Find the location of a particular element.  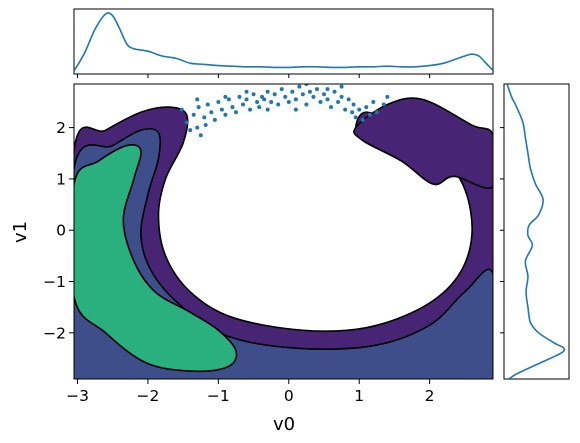

x-axis-label: v0 is located at coordinates (284, 424).